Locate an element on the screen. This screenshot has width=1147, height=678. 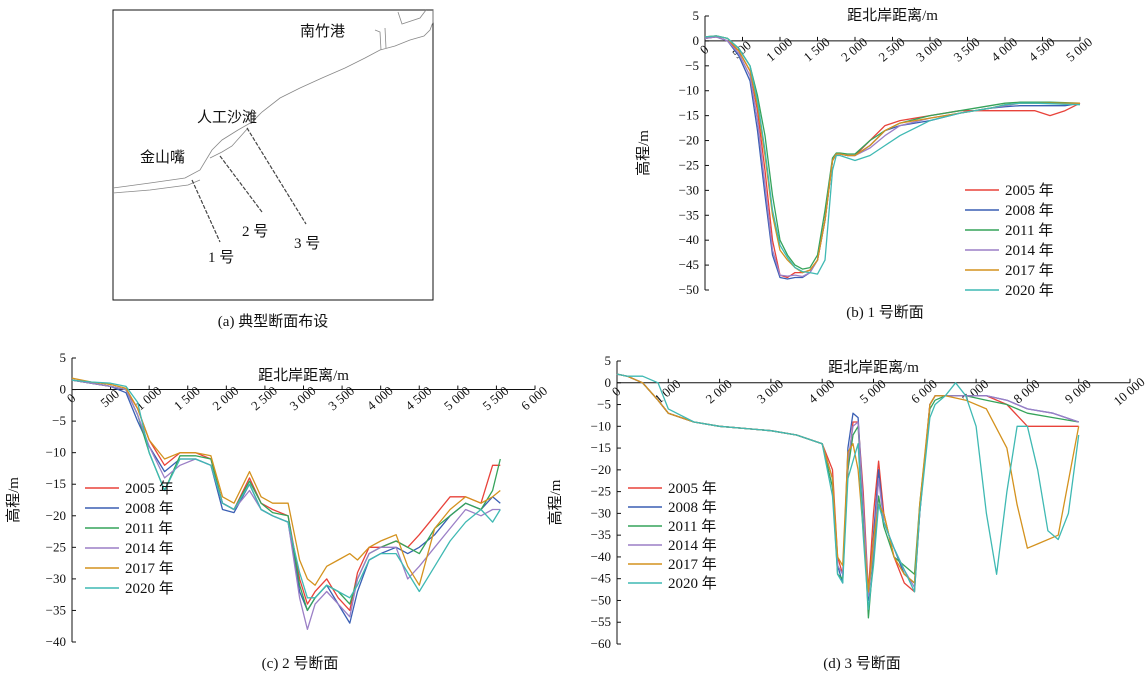
label-port: 南竹港 is located at coordinates (322, 31).